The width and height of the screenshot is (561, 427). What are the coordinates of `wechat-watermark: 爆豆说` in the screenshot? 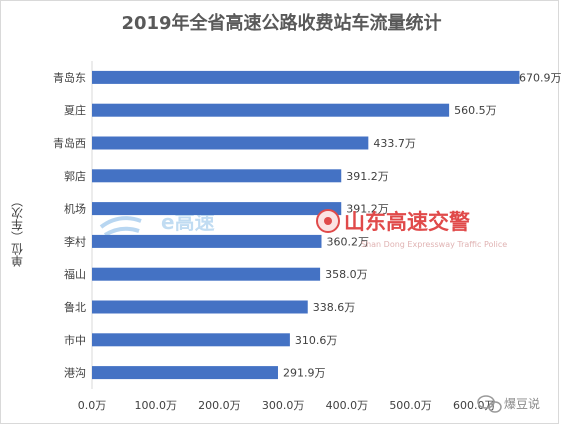 It's located at (508, 404).